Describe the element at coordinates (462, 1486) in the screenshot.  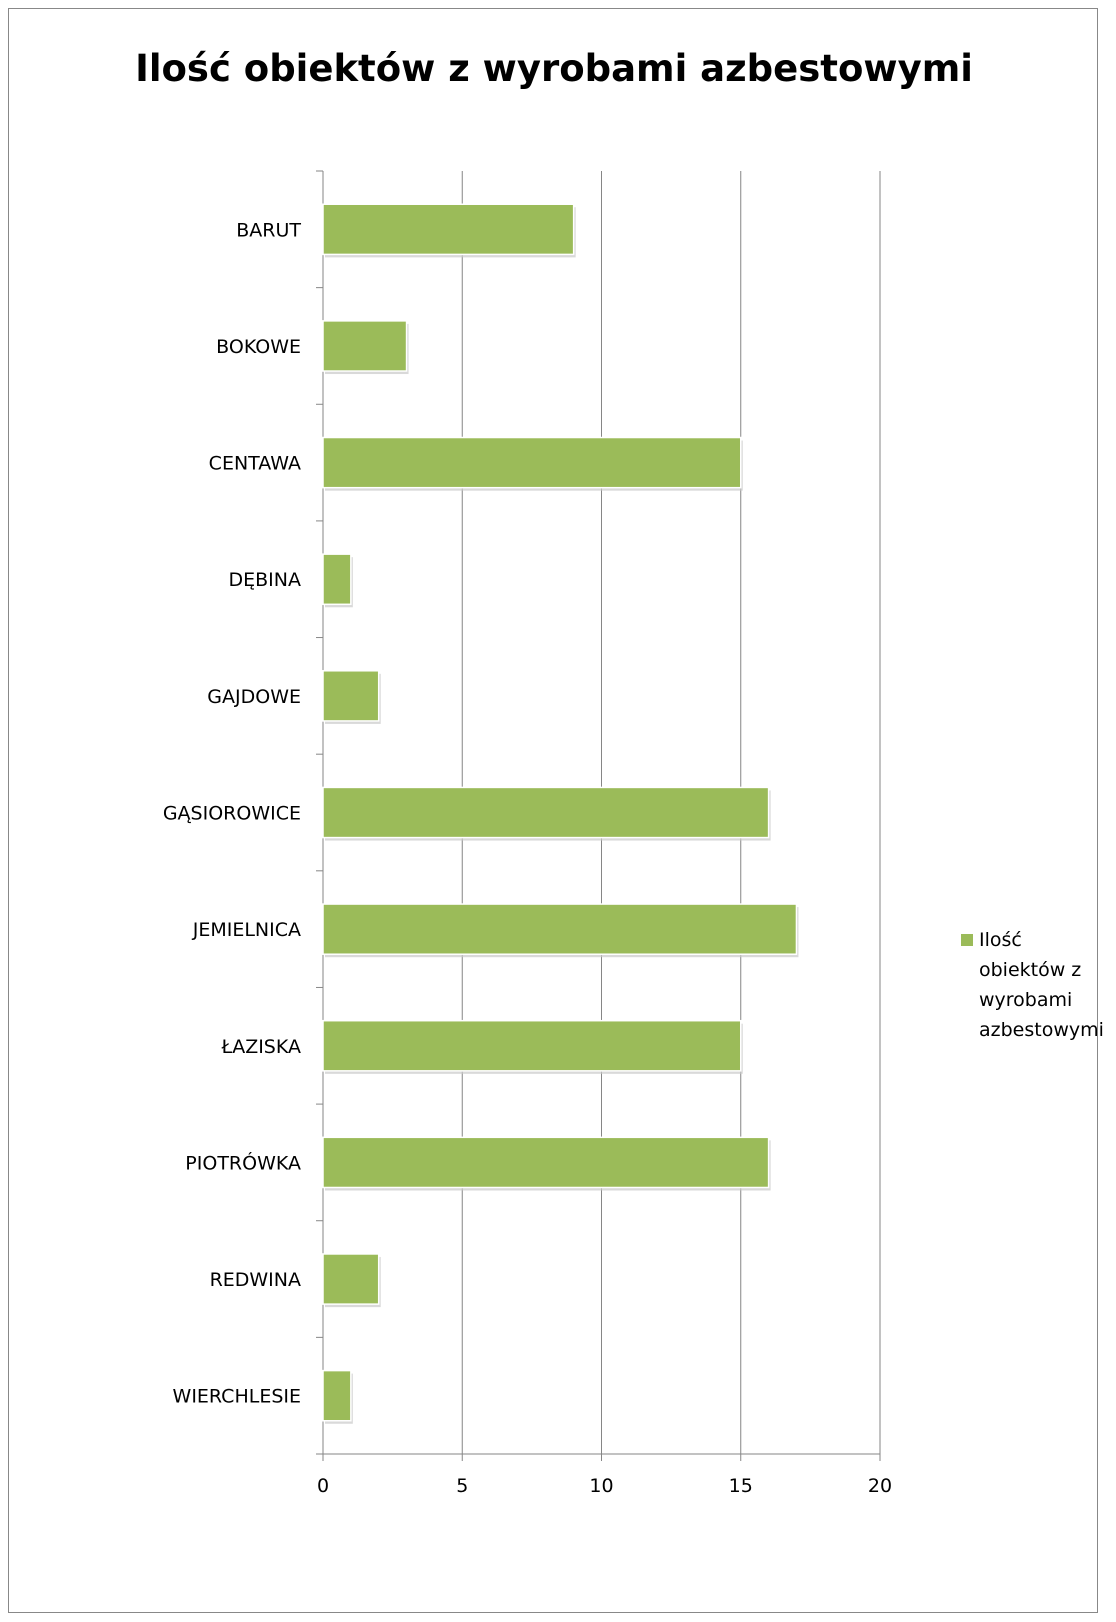
I see `x-tick-label: 5` at that location.